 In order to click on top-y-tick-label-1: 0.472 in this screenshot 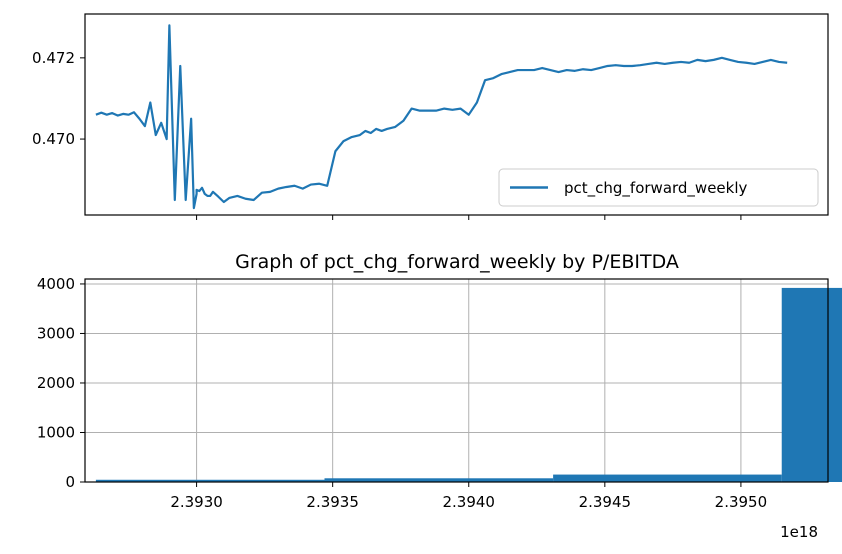, I will do `click(53, 58)`.